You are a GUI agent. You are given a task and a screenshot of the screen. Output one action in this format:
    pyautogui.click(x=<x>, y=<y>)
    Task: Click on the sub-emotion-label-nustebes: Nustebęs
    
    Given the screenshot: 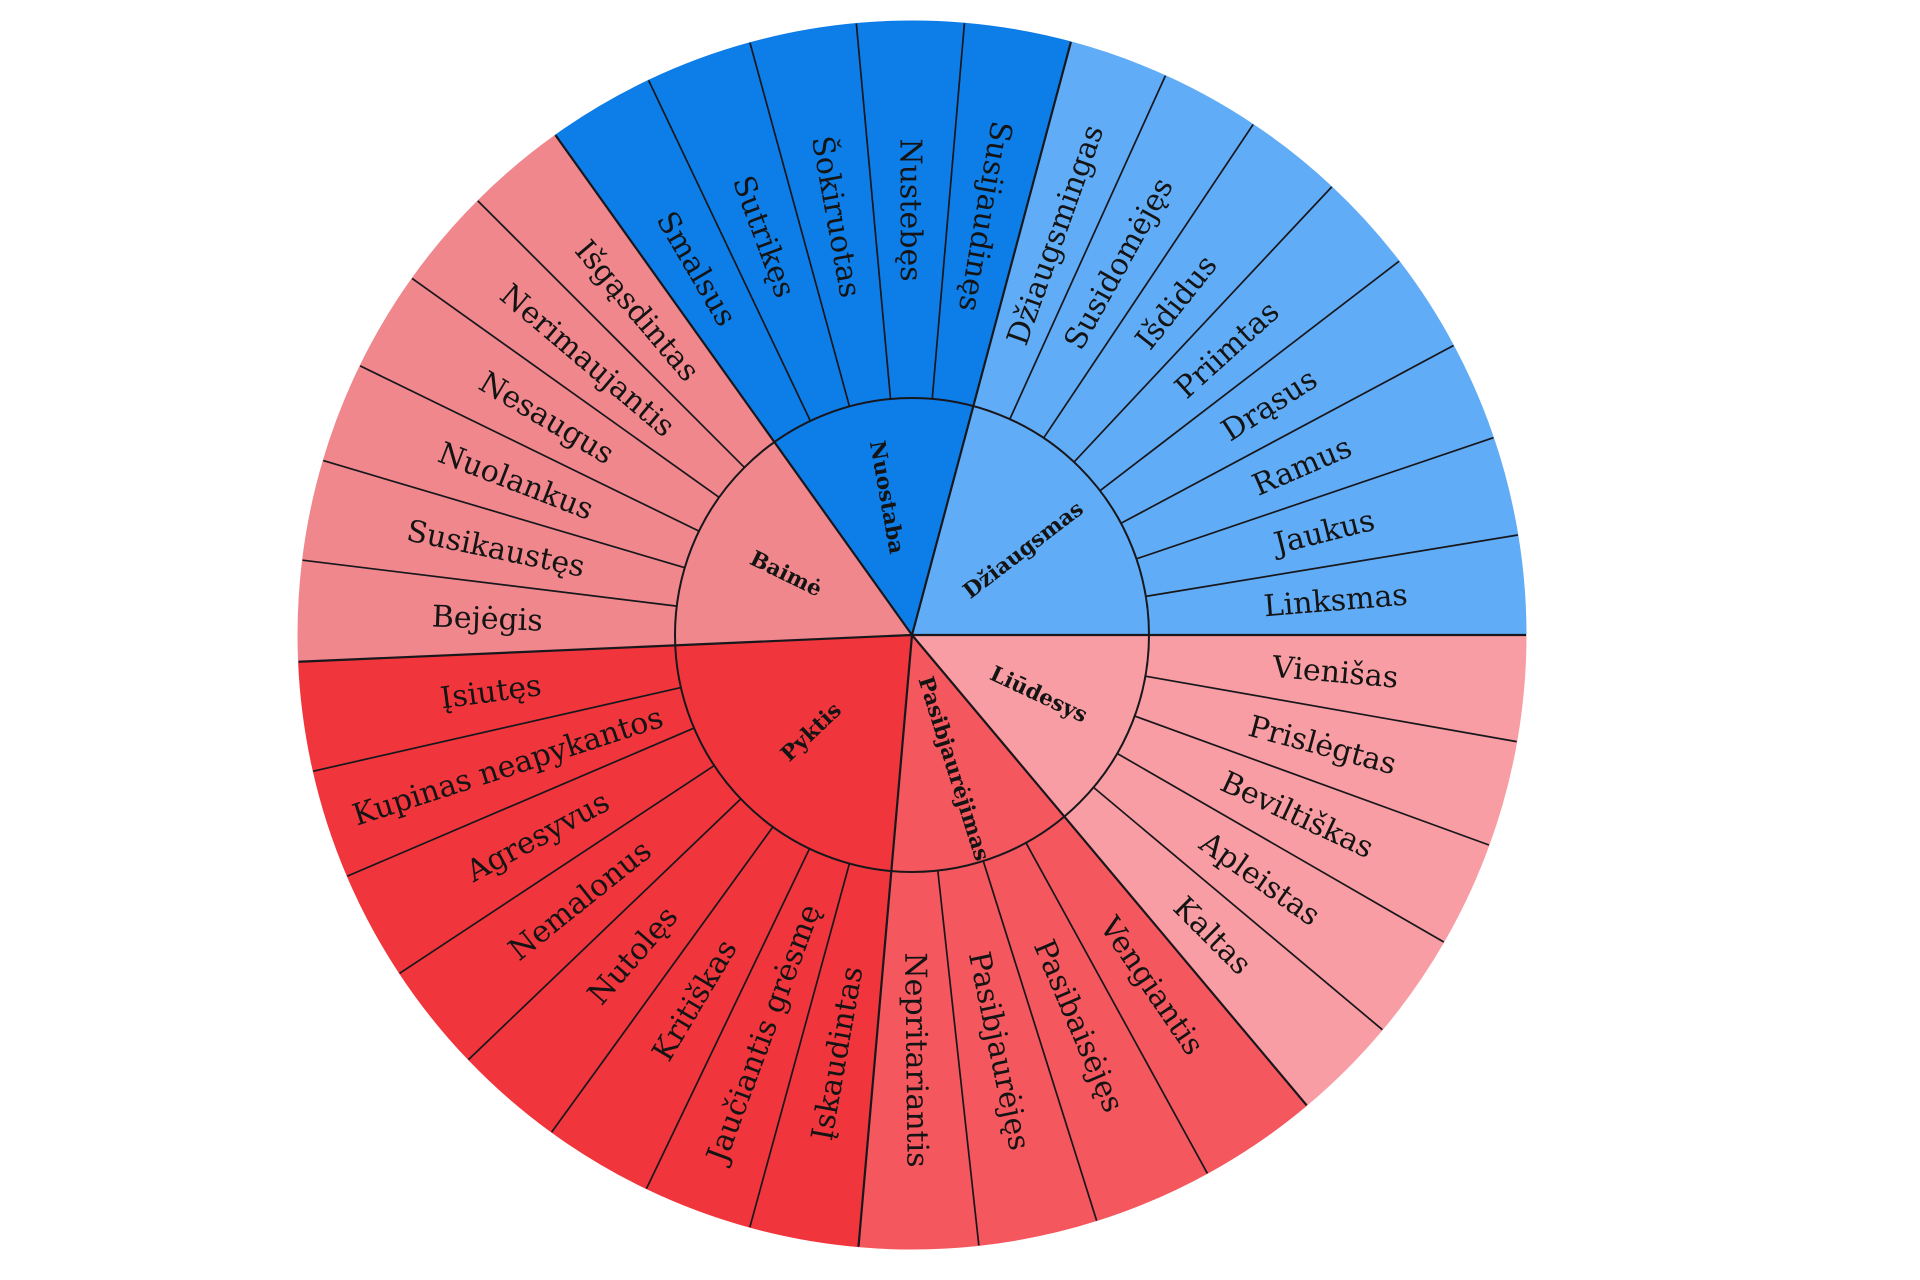 What is the action you would take?
    pyautogui.click(x=910, y=209)
    